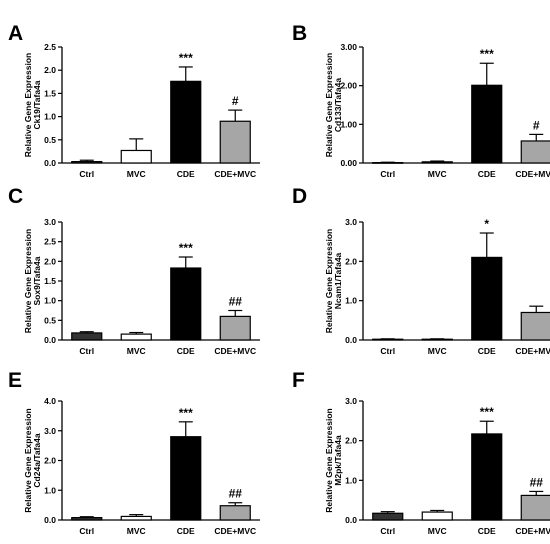 The width and height of the screenshot is (550, 544). What do you see at coordinates (348, 47) in the screenshot?
I see `y-tick-label: 3.00` at bounding box center [348, 47].